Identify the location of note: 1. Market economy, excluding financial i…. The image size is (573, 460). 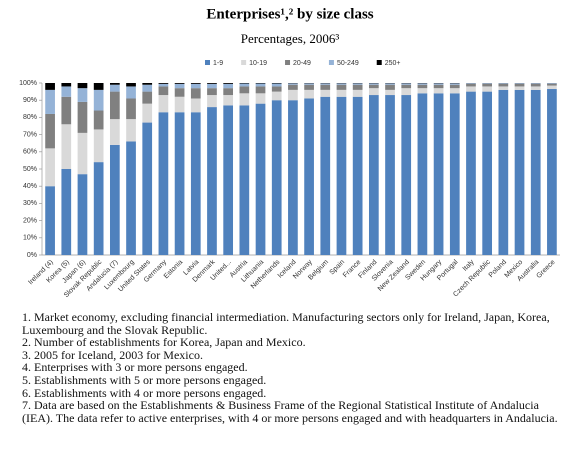
(286, 323).